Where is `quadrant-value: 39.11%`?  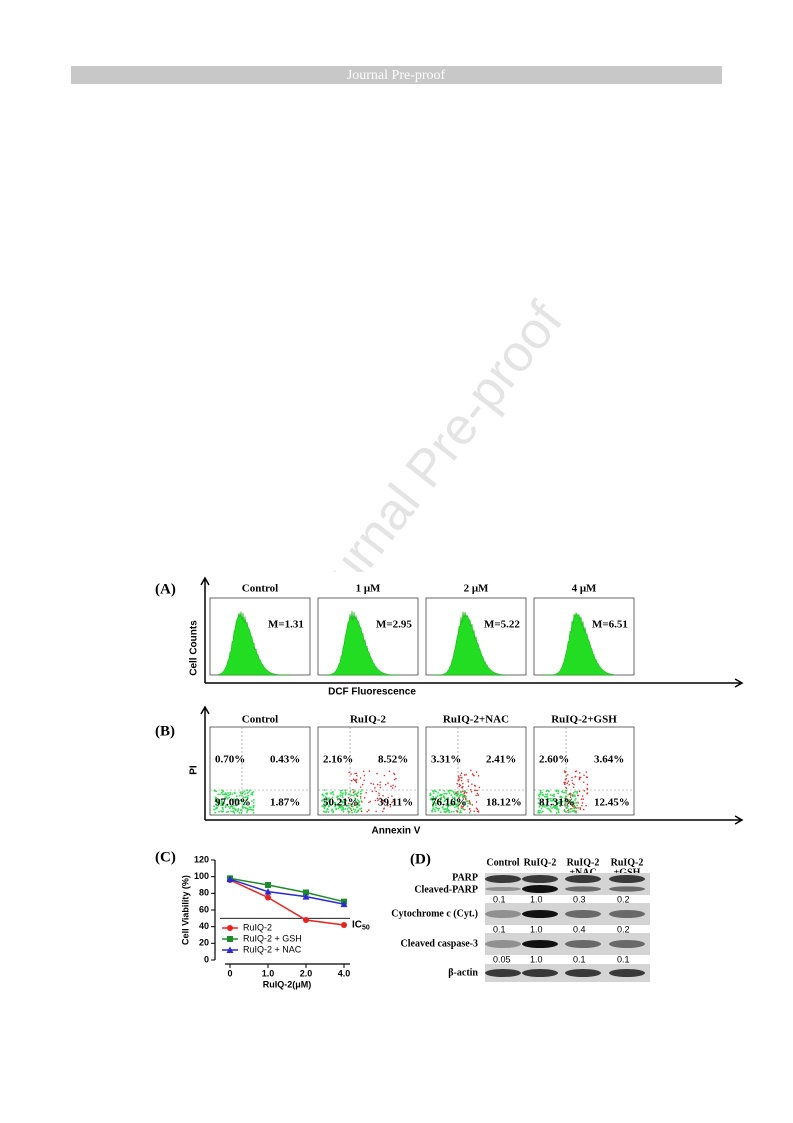 quadrant-value: 39.11% is located at coordinates (395, 803).